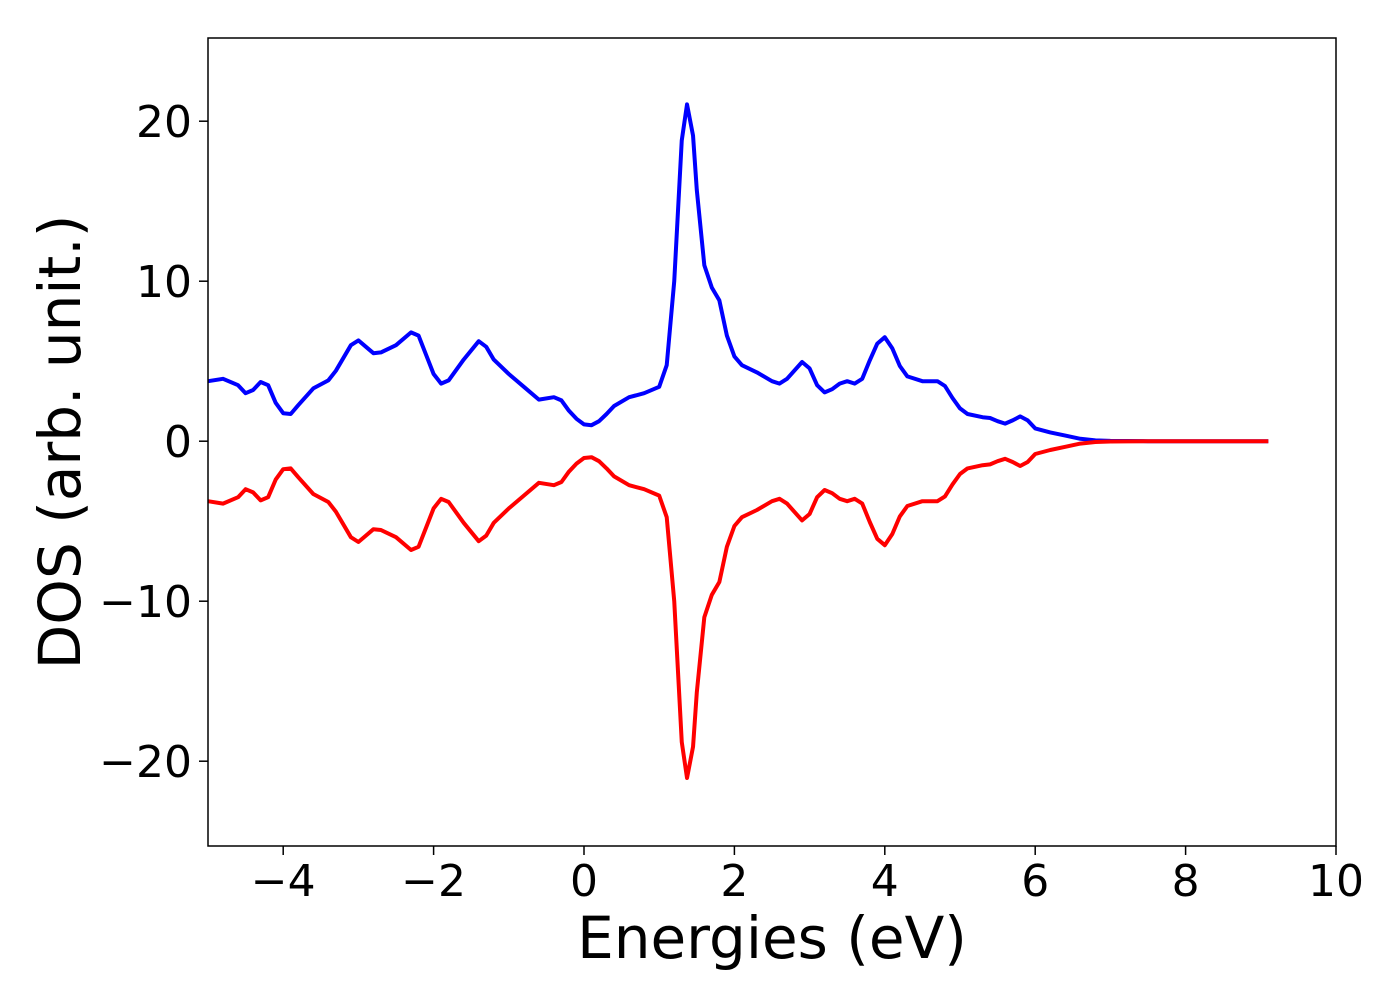 The width and height of the screenshot is (1400, 1000). Describe the element at coordinates (433, 881) in the screenshot. I see `x-tick-label: −2` at that location.